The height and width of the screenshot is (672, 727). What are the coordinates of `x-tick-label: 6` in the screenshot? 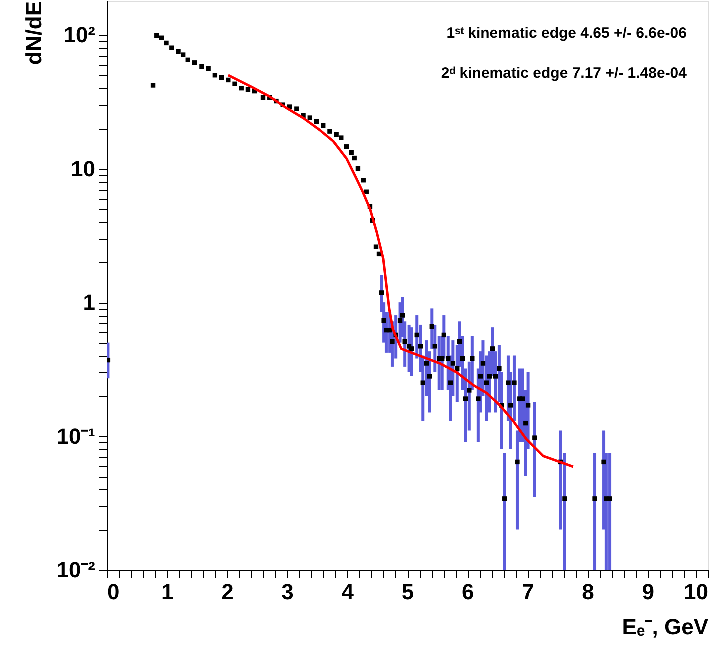 It's located at (468, 592).